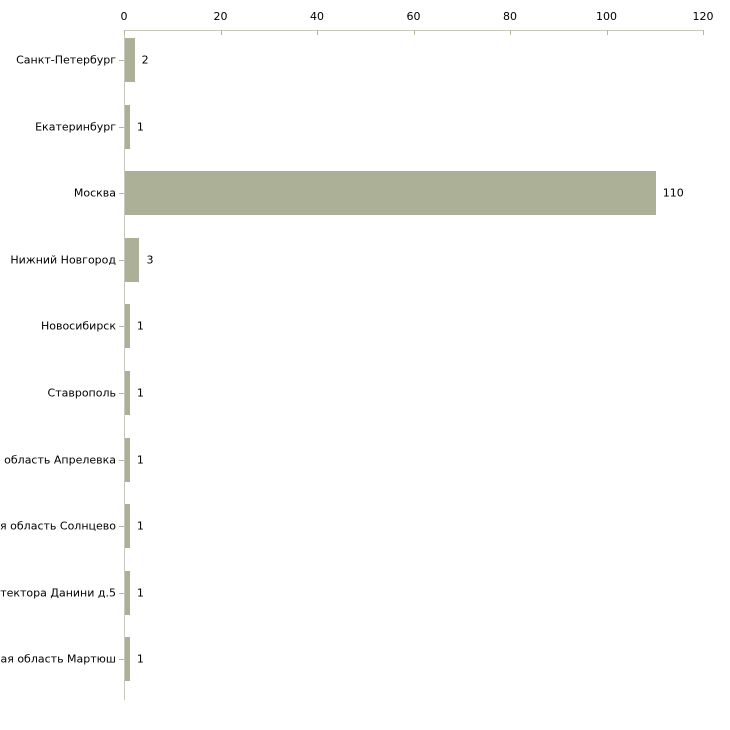  What do you see at coordinates (124, 365) in the screenshot?
I see `y-axis-line` at bounding box center [124, 365].